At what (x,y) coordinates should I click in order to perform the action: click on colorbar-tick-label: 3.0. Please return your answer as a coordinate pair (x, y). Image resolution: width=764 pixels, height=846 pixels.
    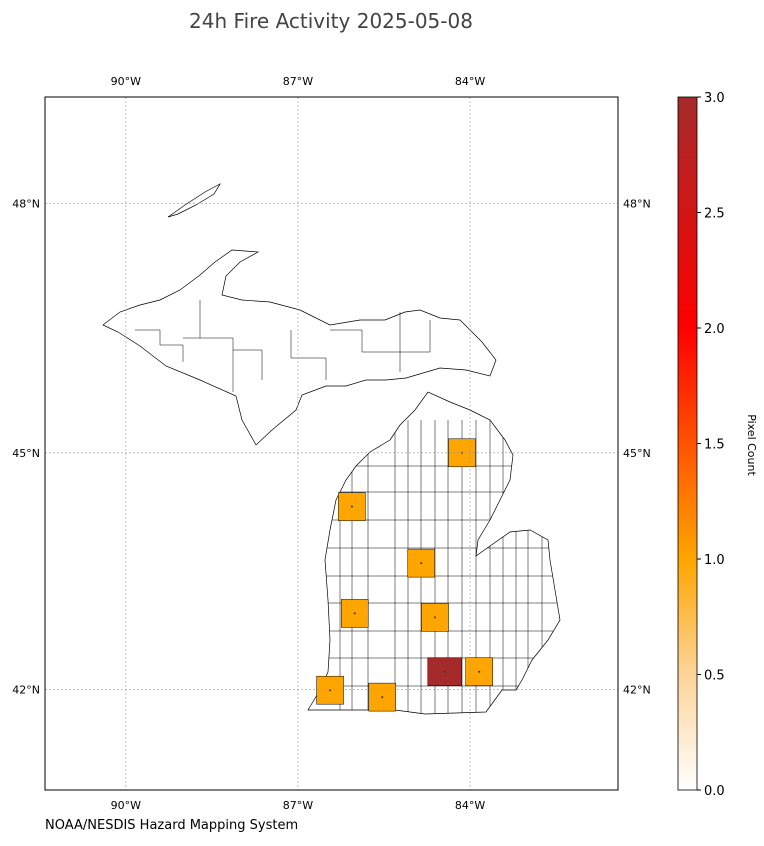
    Looking at the image, I should click on (714, 98).